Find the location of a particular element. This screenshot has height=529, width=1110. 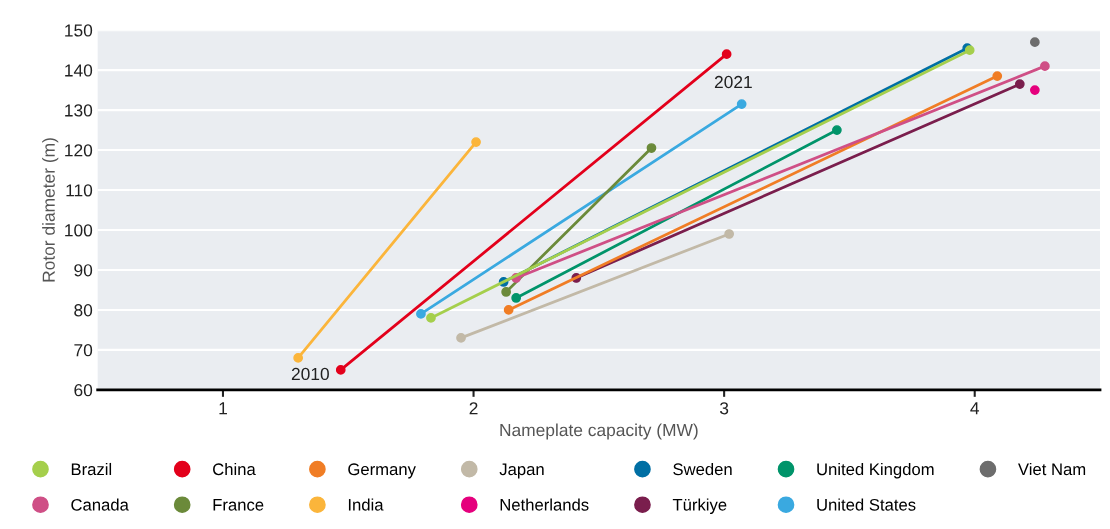

x-tick-label: 2 is located at coordinates (473, 408).